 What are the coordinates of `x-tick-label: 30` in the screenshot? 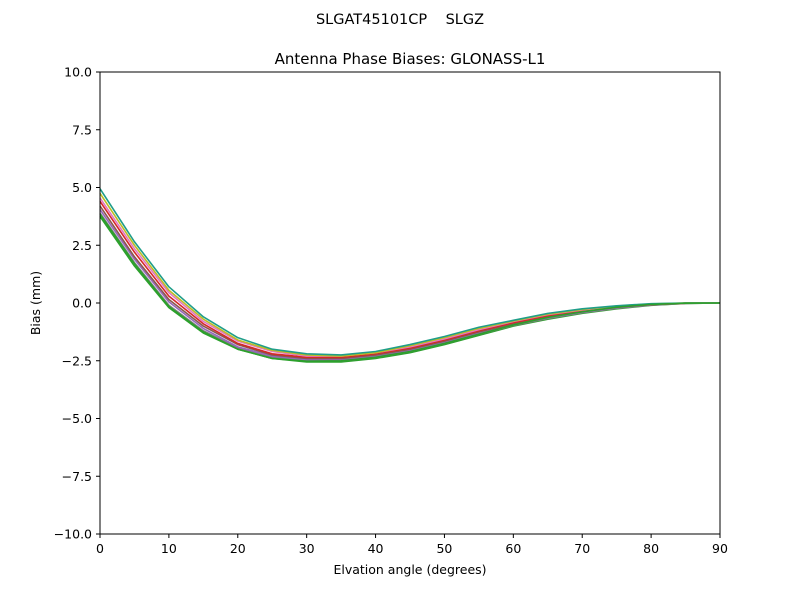 It's located at (307, 548).